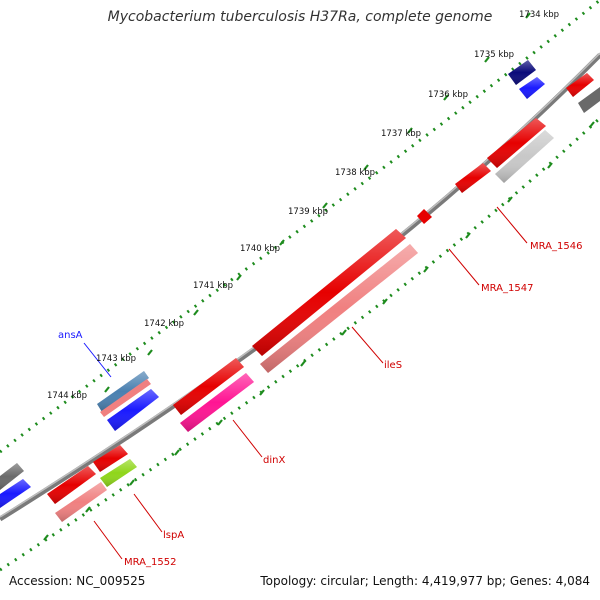 The height and width of the screenshot is (600, 600). I want to click on gene-label-ansA: ansA, so click(70, 335).